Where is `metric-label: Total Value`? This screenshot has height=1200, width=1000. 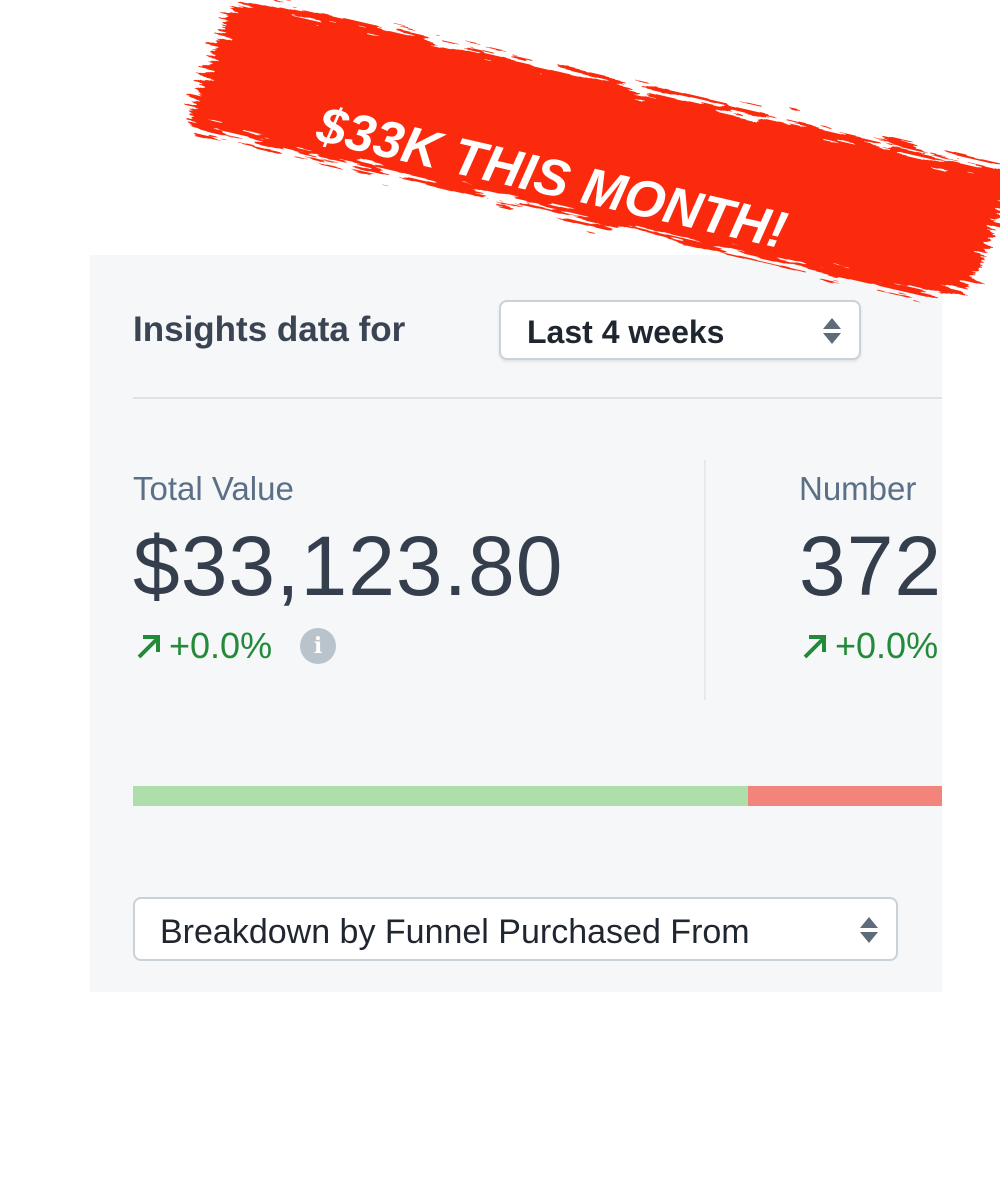 metric-label: Total Value is located at coordinates (213, 488).